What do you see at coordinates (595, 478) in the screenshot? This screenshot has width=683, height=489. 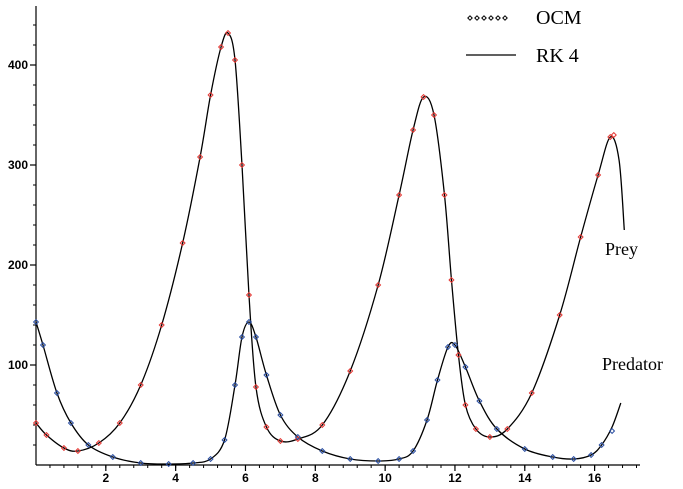 I see `x-tick-label: 16` at bounding box center [595, 478].